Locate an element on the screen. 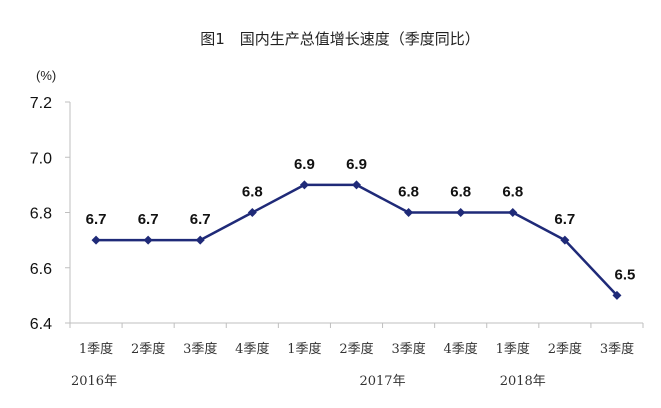 Image resolution: width=661 pixels, height=408 pixels. year-group-label: 2018年 is located at coordinates (523, 381).